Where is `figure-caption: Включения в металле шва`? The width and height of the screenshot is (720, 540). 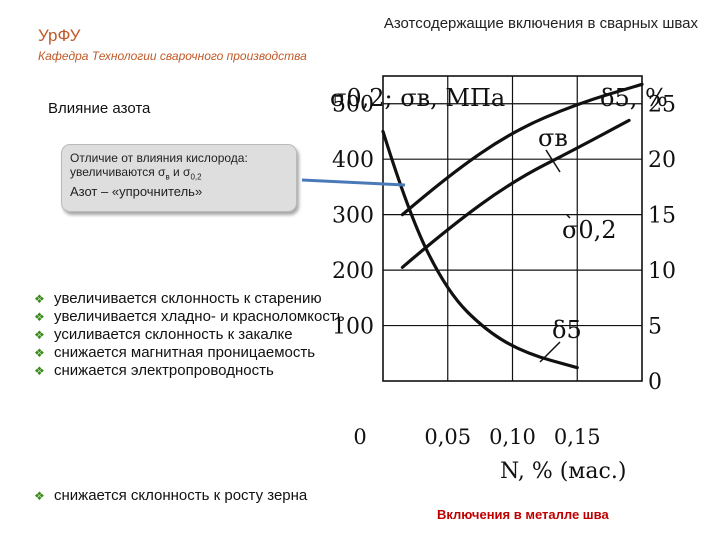 figure-caption: Включения в металле шва is located at coordinates (523, 514).